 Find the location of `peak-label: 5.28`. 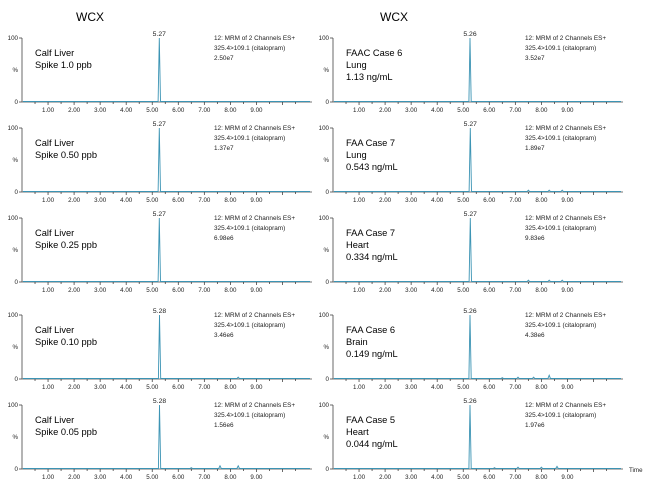

peak-label: 5.28 is located at coordinates (159, 401).